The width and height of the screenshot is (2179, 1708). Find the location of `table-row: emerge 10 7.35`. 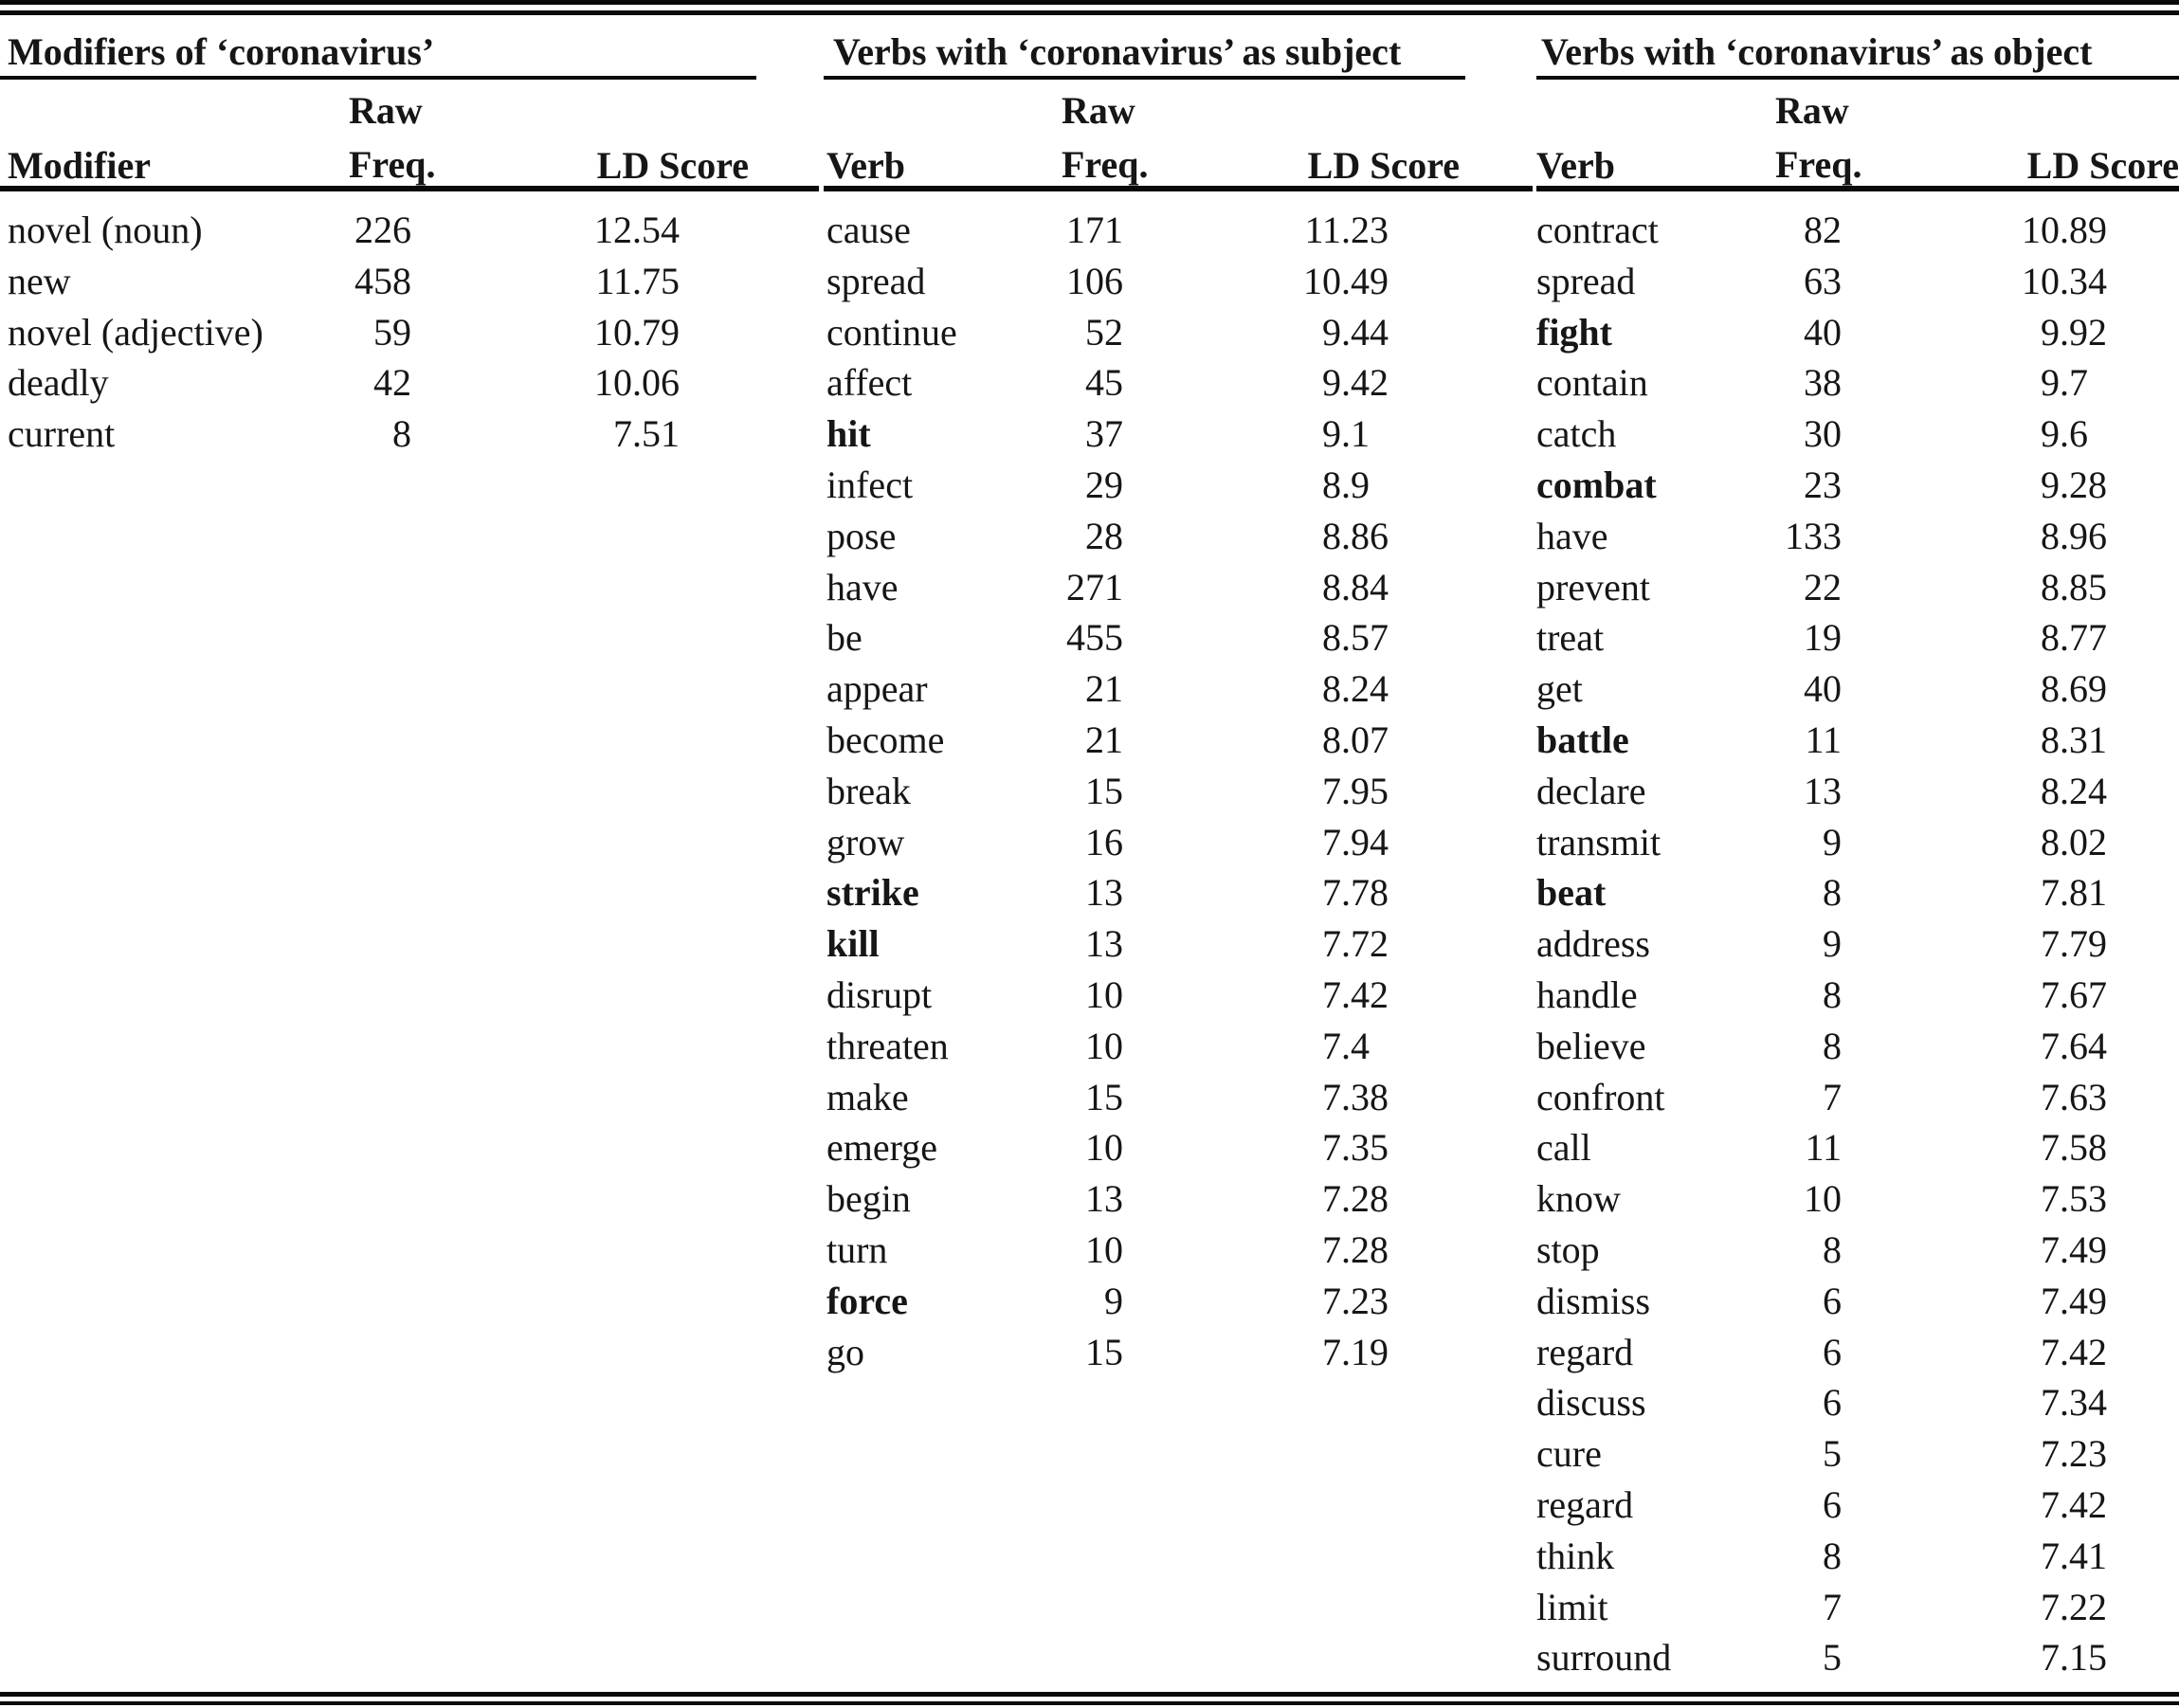

table-row: emerge 10 7.35 is located at coordinates (1178, 1147).